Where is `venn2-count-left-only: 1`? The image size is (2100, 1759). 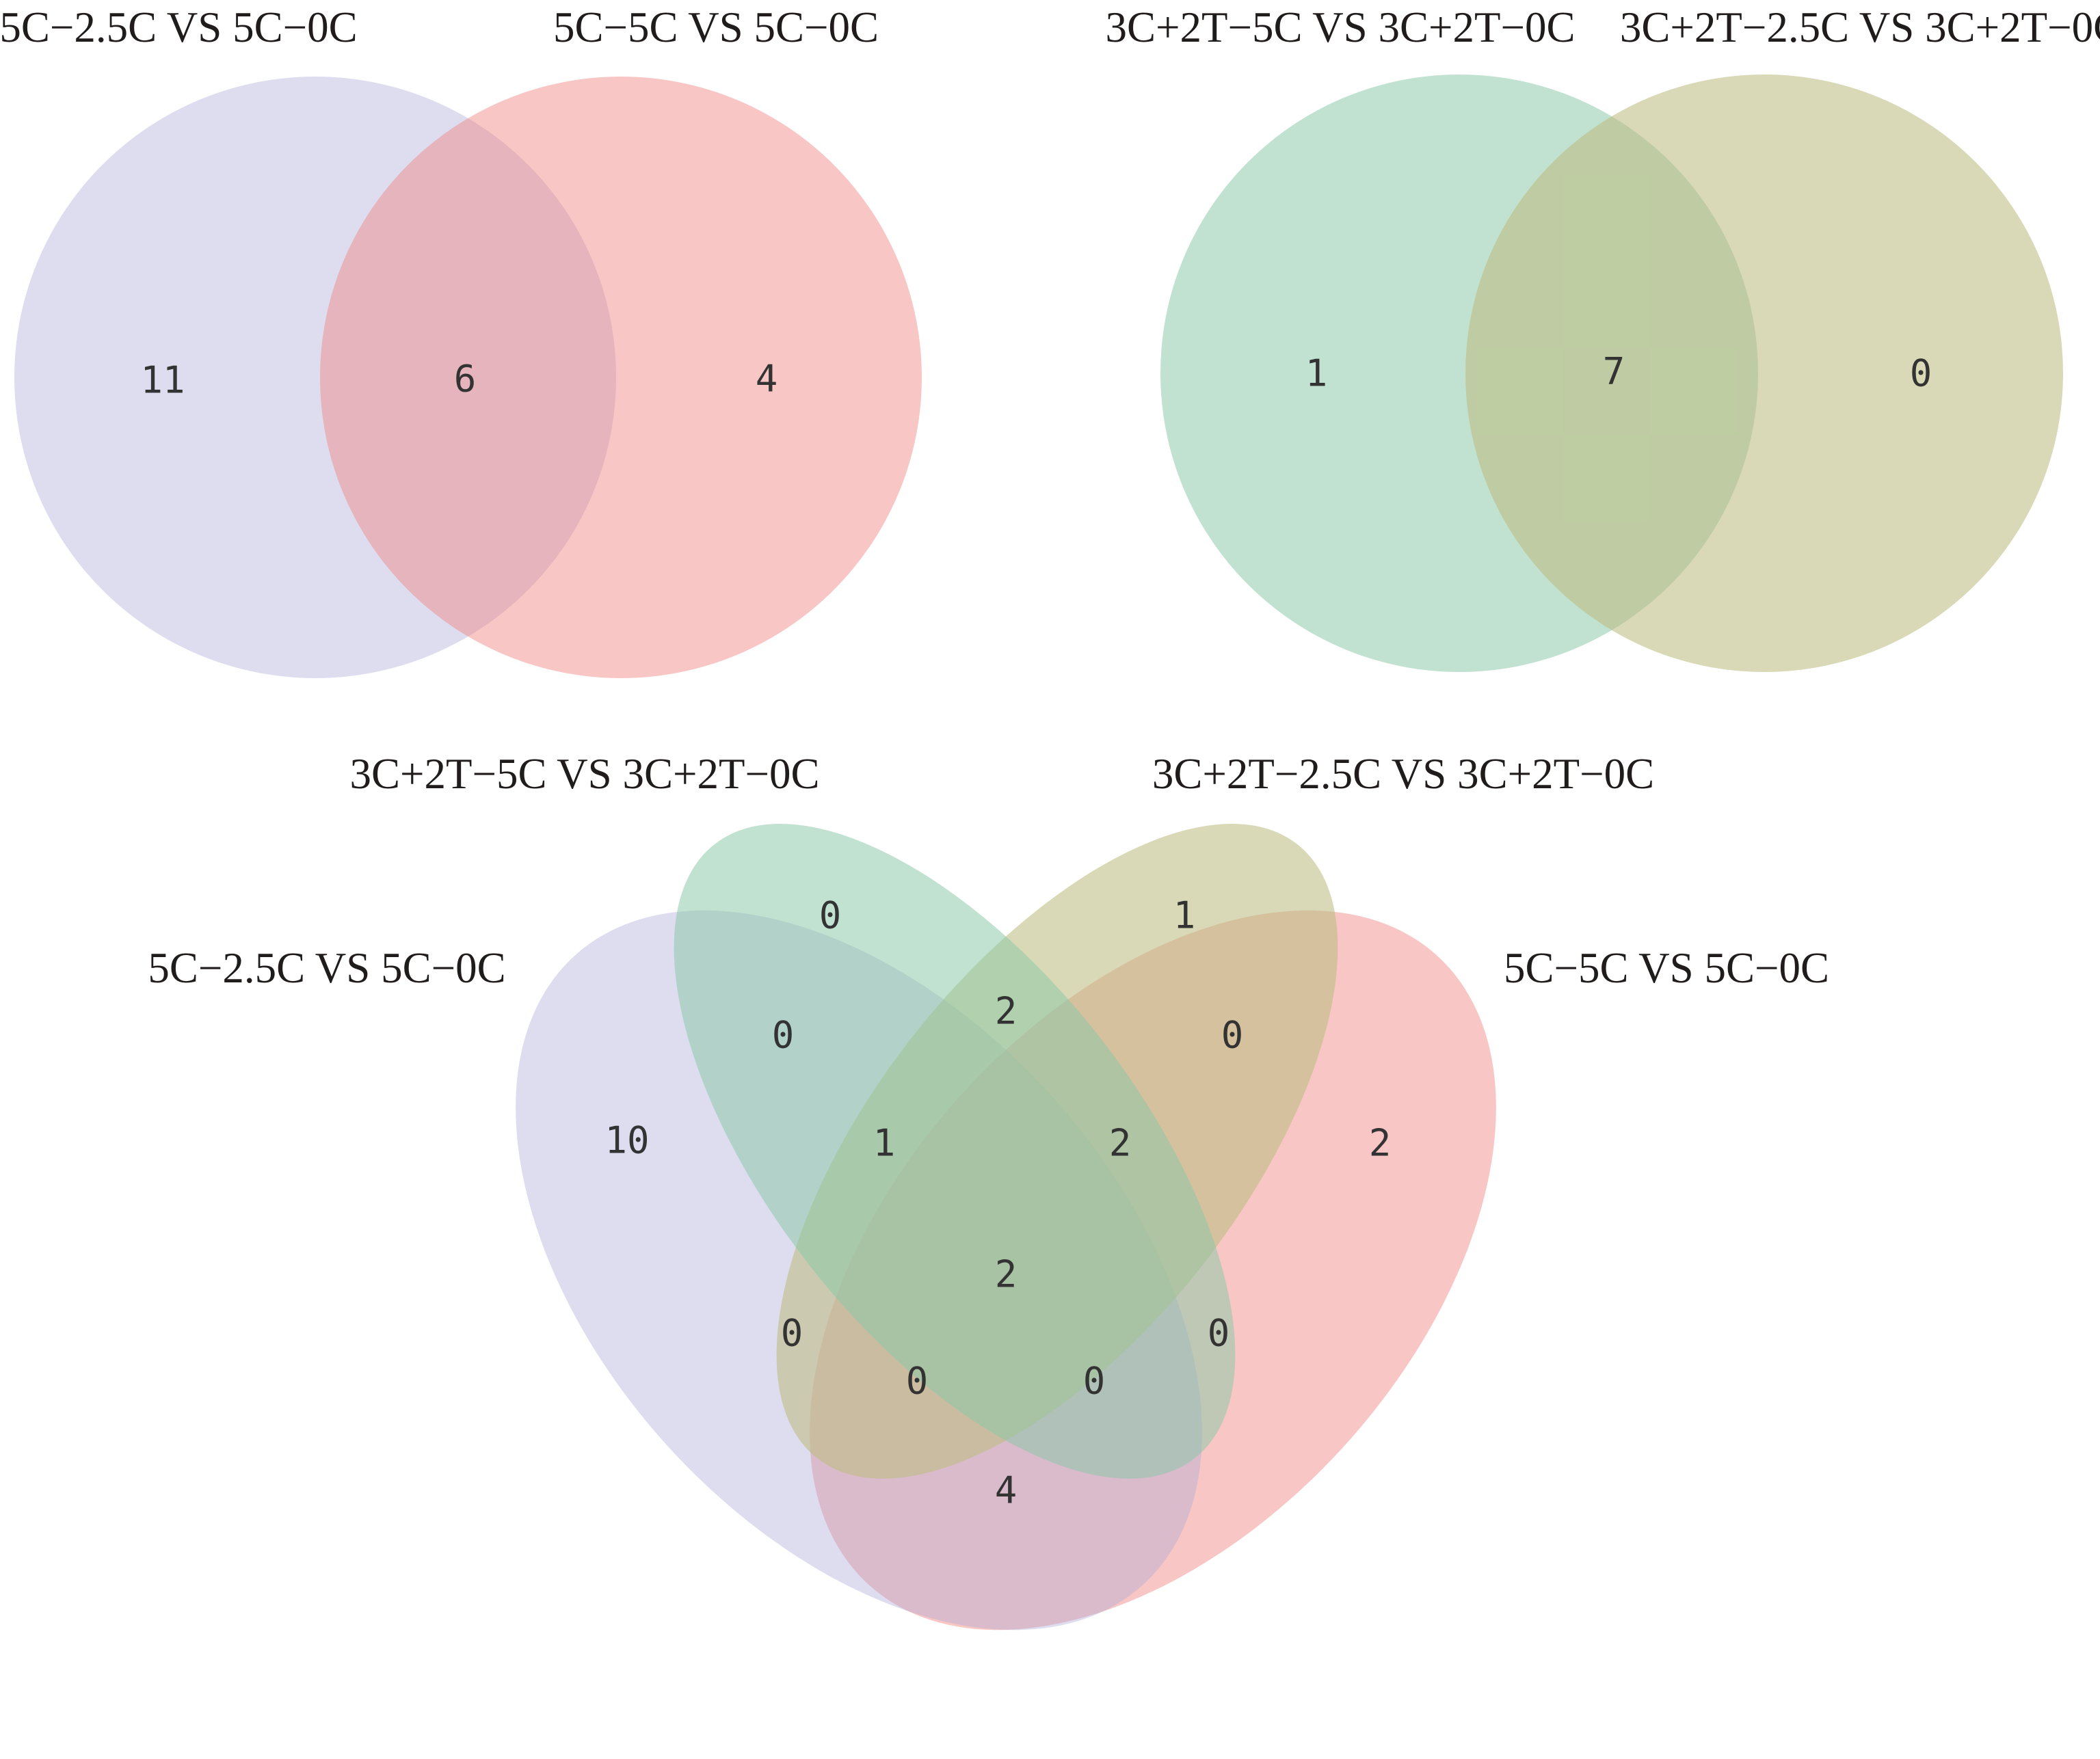 venn2-count-left-only: 1 is located at coordinates (1316, 373).